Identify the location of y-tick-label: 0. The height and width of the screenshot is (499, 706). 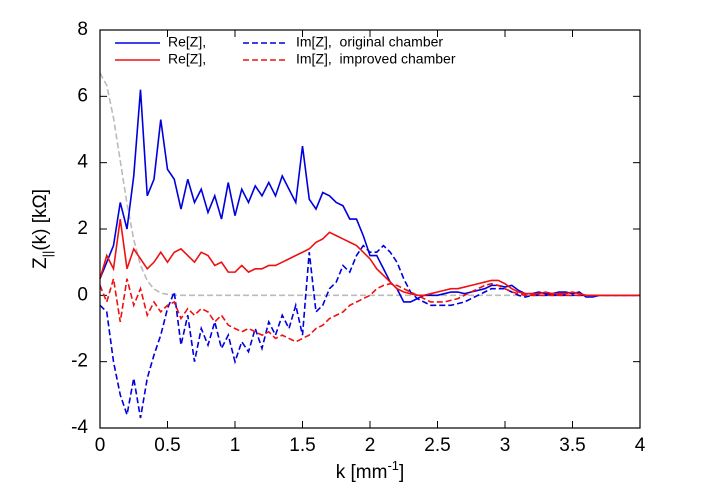
(82, 294).